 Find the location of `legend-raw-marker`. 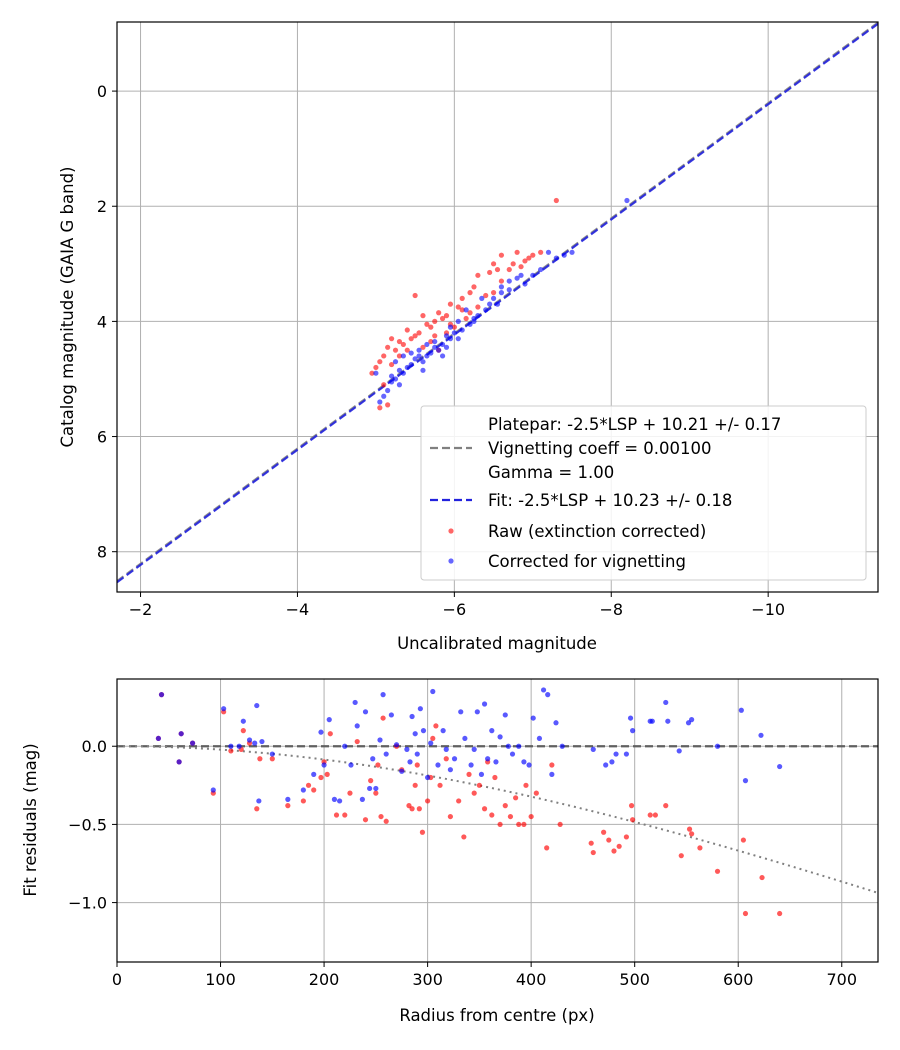

legend-raw-marker is located at coordinates (451, 531).